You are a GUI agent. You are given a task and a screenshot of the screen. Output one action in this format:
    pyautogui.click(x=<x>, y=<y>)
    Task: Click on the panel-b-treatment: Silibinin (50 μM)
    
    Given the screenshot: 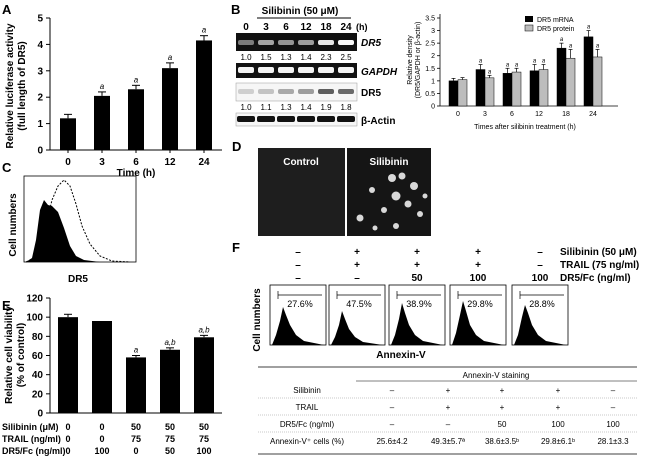 What is the action you would take?
    pyautogui.click(x=300, y=11)
    